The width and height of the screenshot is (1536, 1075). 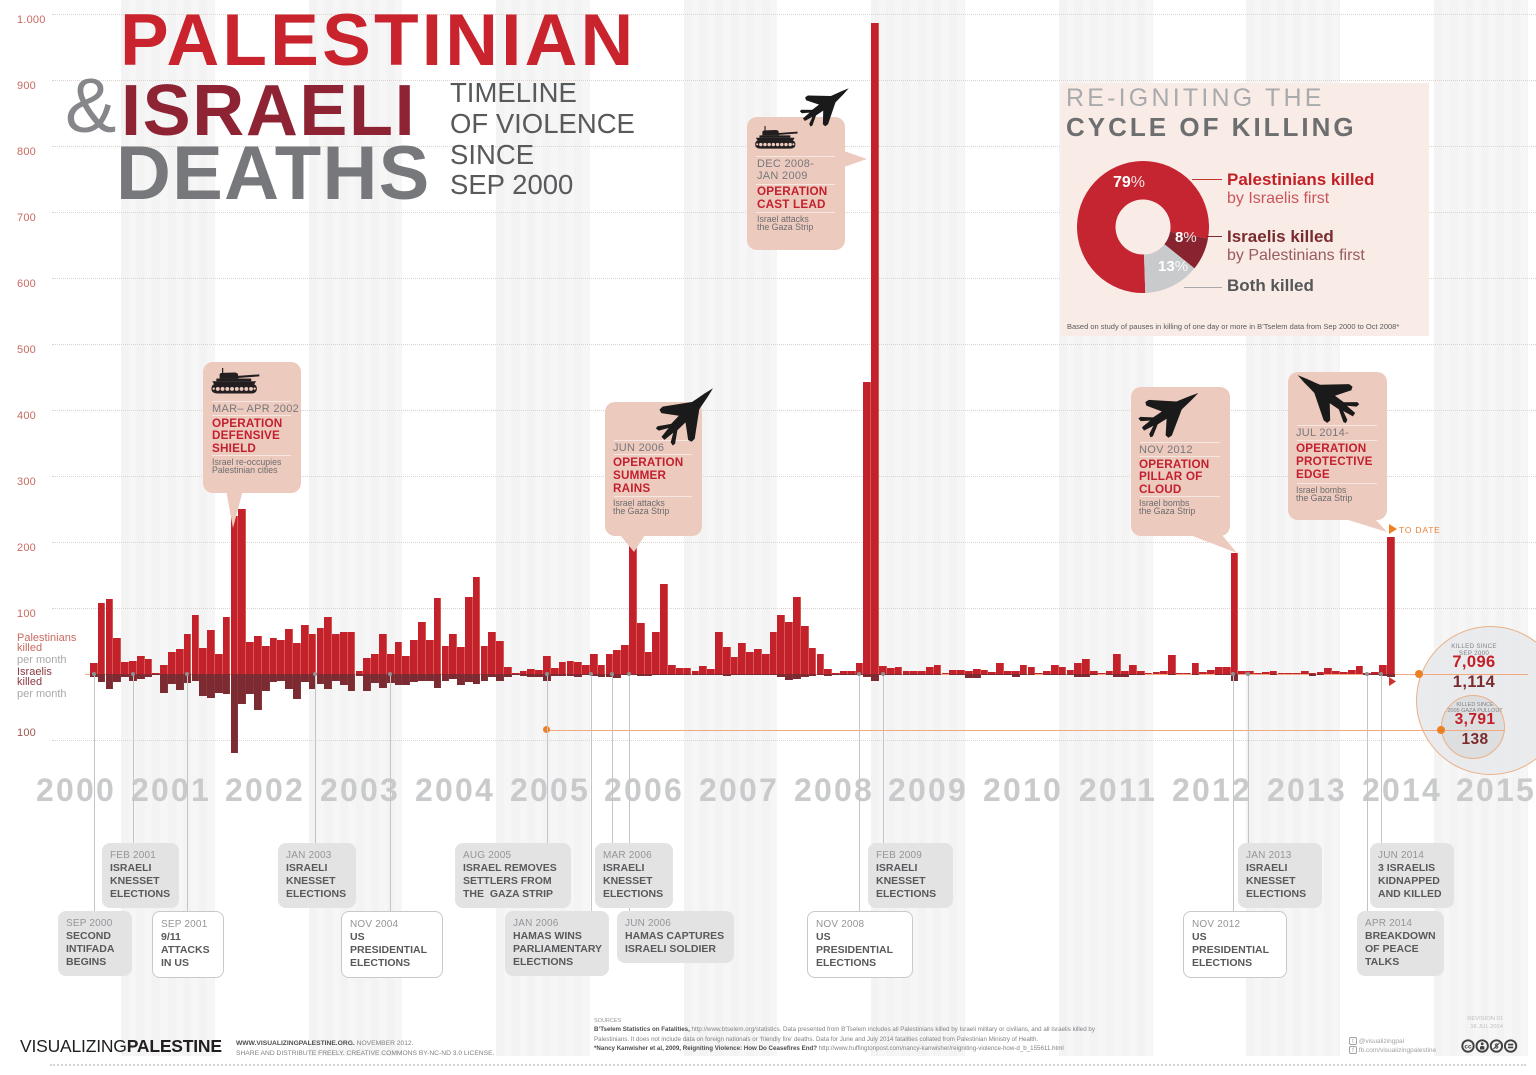 I want to click on svg-text: cc, so click(x=1468, y=1046).